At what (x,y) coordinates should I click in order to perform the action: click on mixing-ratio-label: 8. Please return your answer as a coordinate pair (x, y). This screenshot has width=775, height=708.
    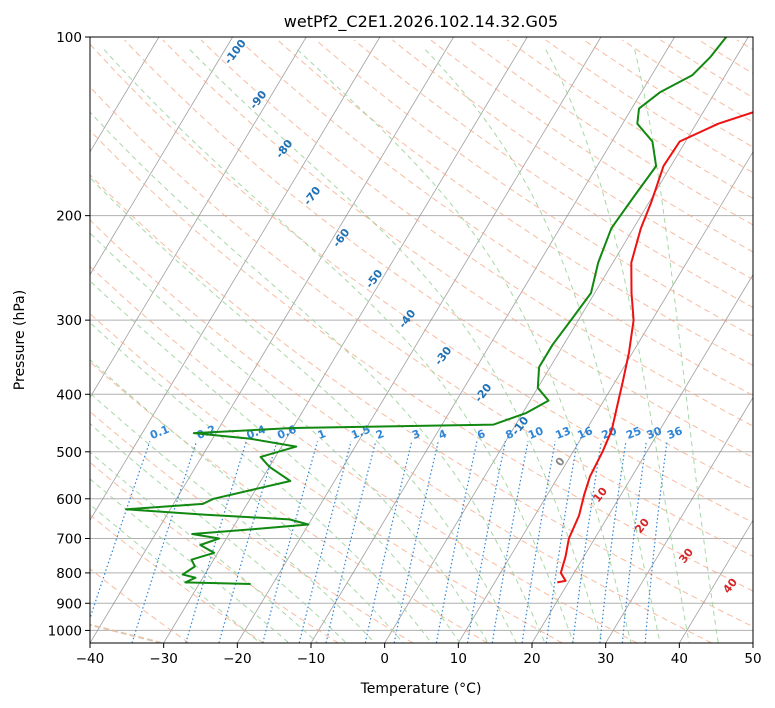
    Looking at the image, I should click on (510, 434).